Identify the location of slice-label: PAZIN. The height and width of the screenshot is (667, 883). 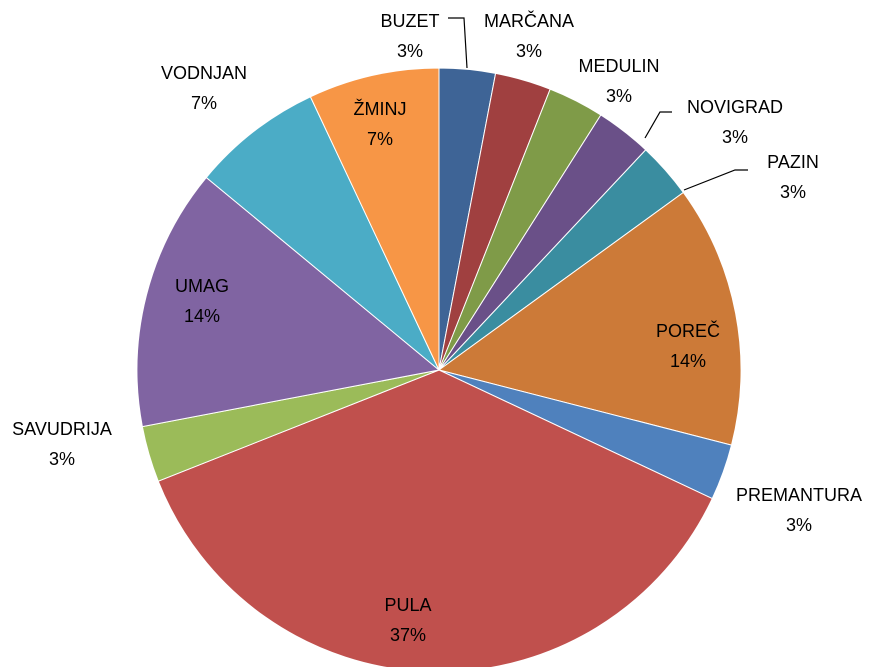
(793, 162).